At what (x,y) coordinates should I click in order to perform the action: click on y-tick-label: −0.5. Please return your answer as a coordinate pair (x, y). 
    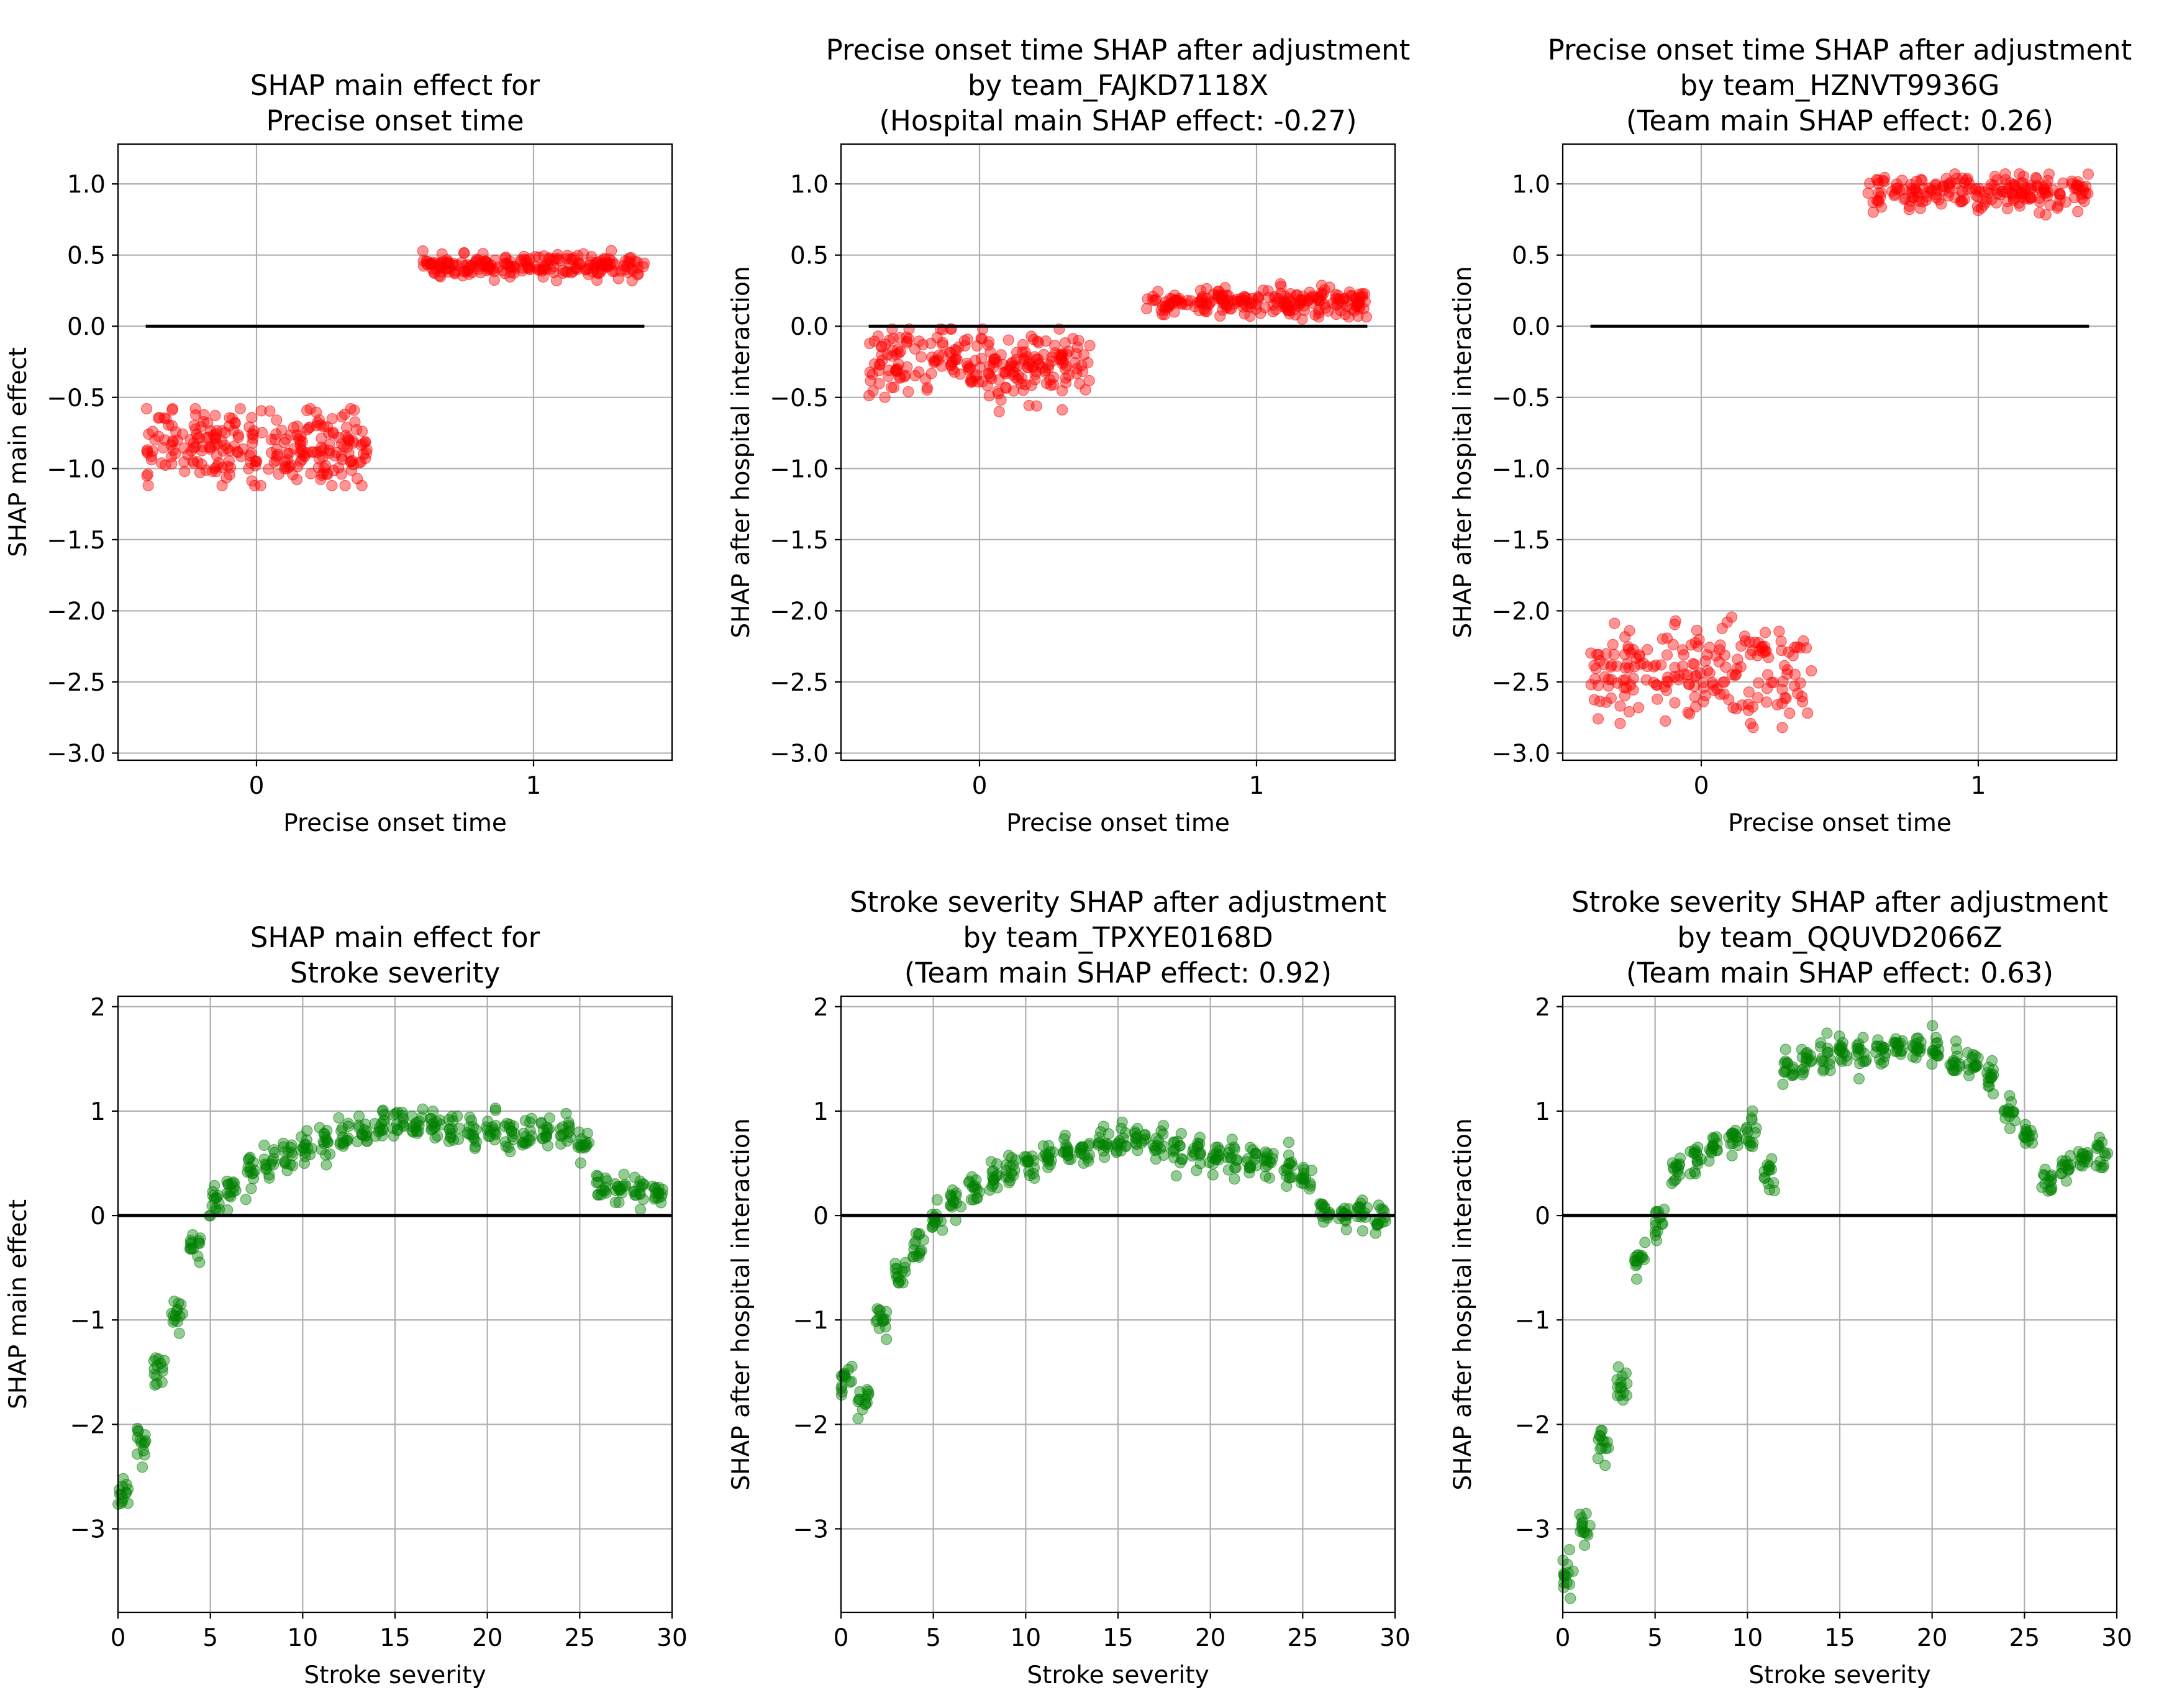
    Looking at the image, I should click on (799, 398).